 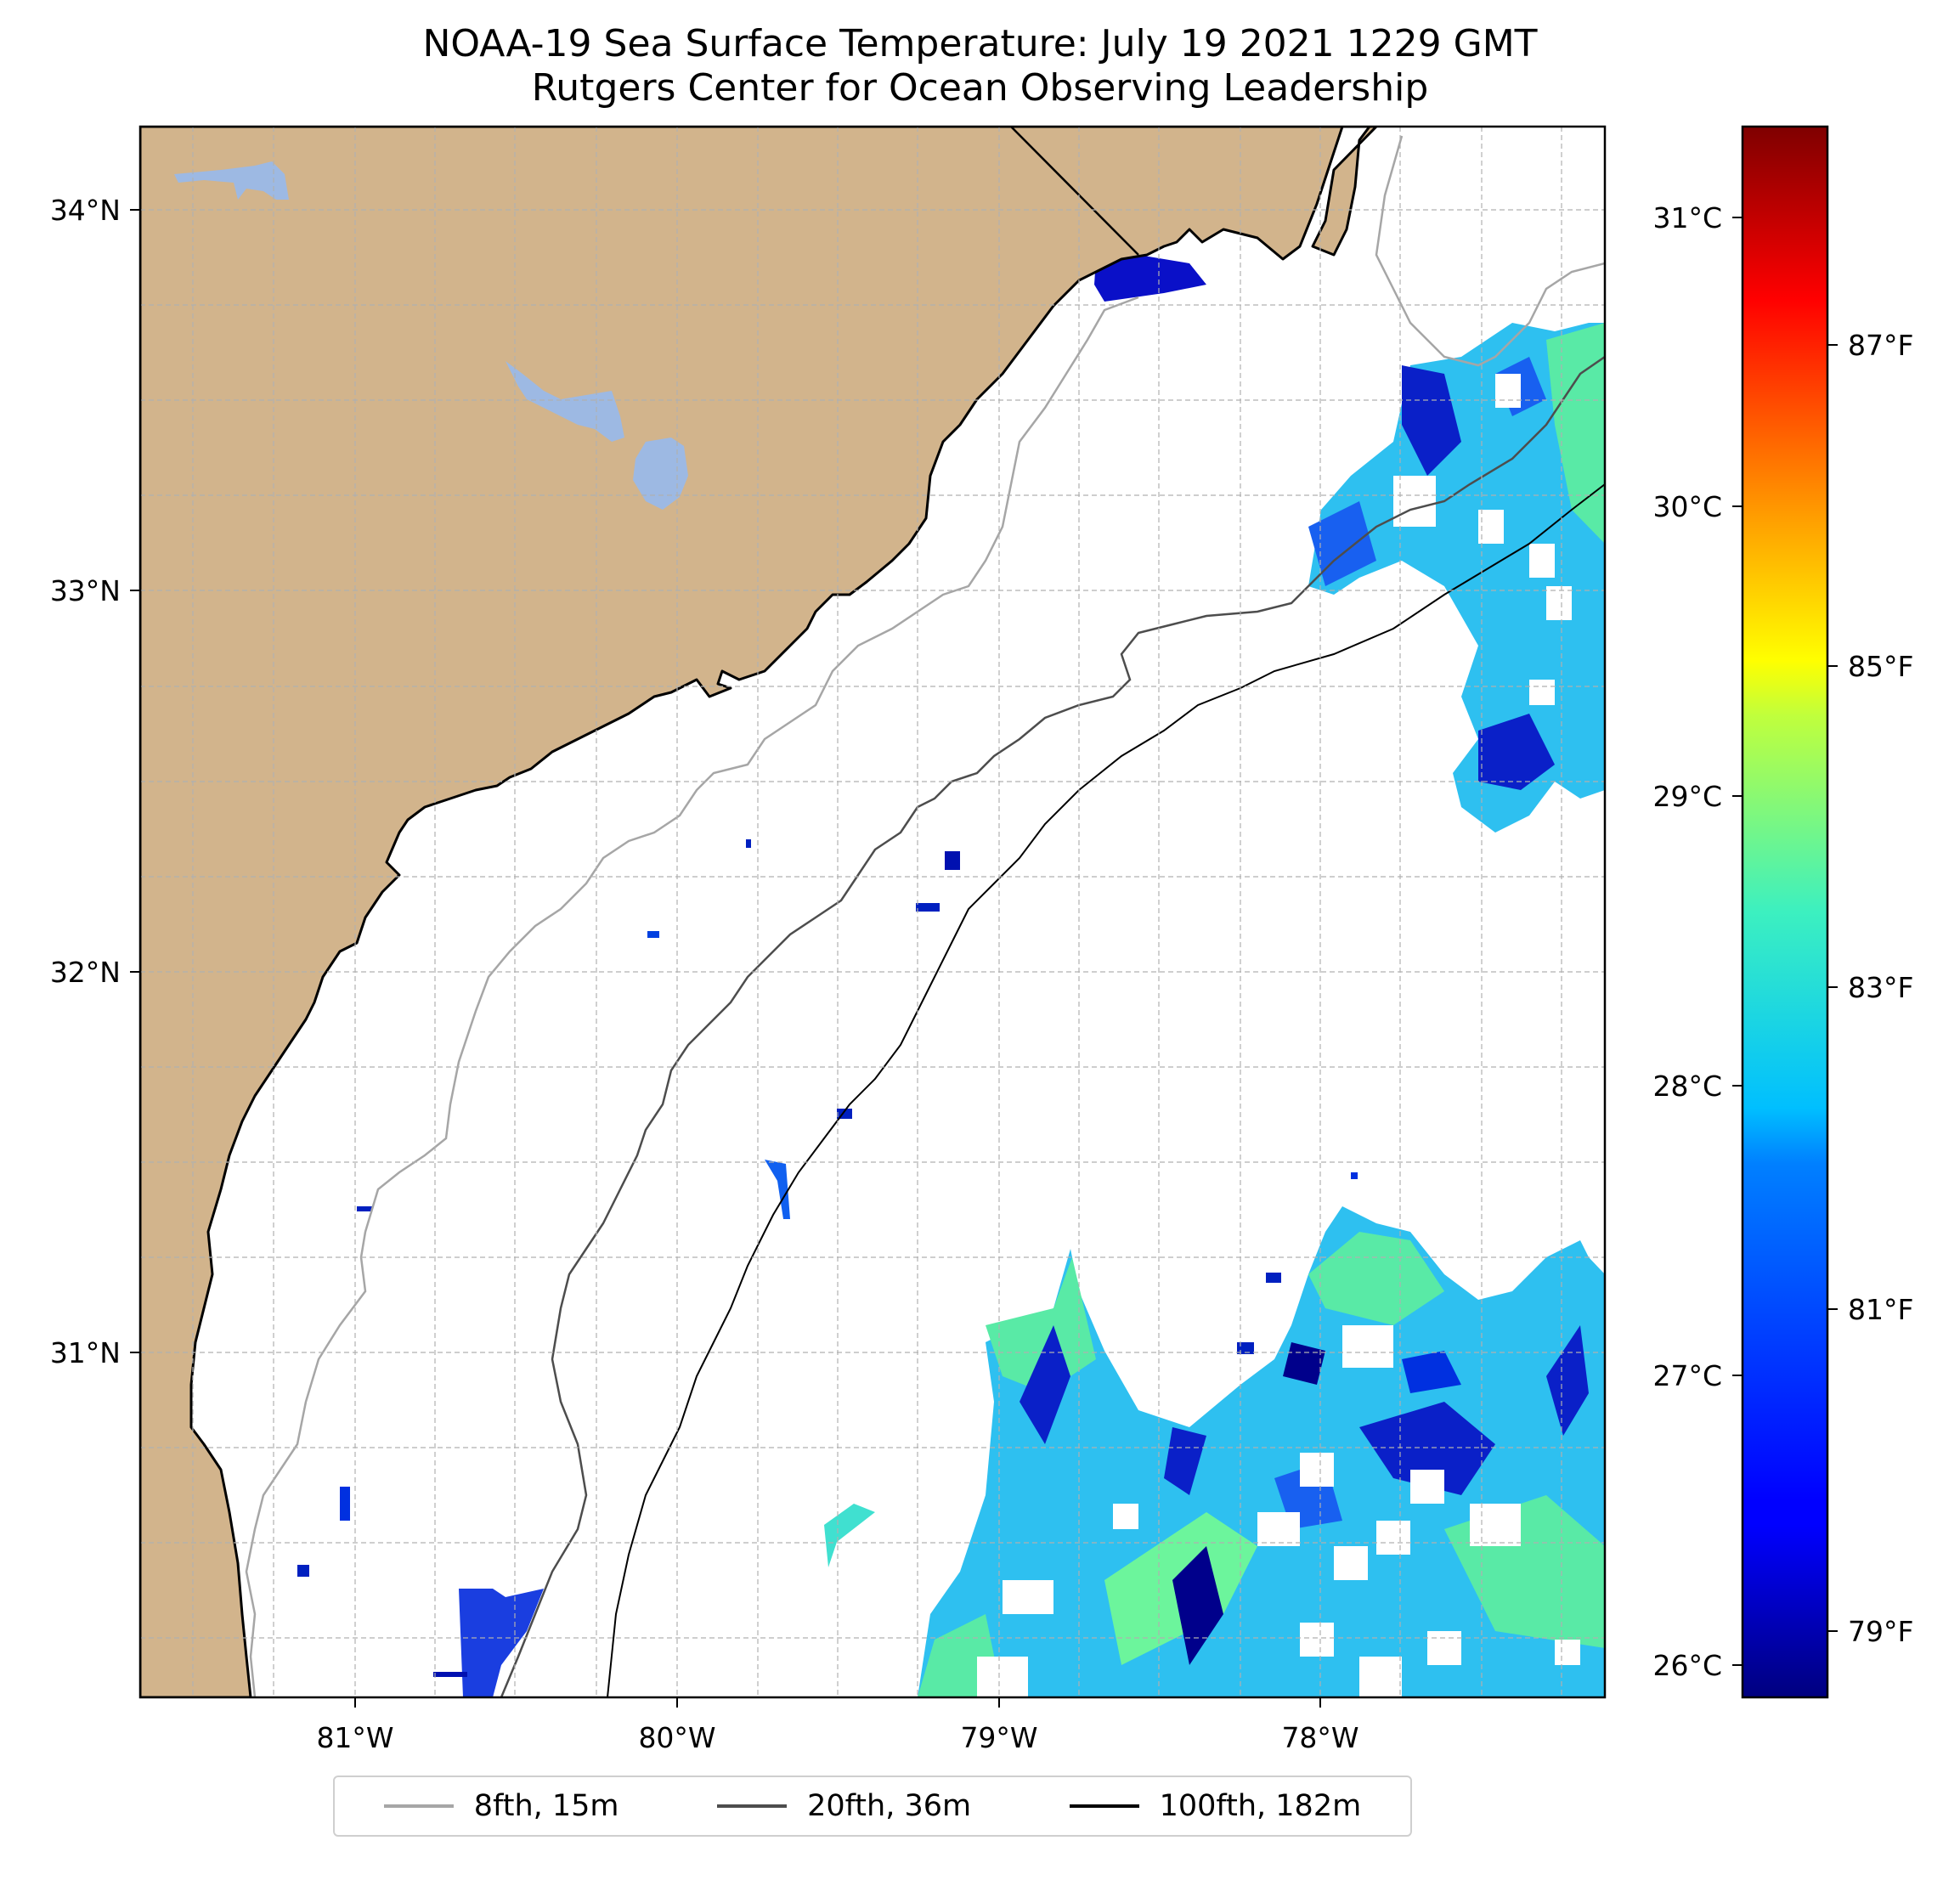 What do you see at coordinates (1687, 1666) in the screenshot?
I see `cbar-label-26c: 26°C` at bounding box center [1687, 1666].